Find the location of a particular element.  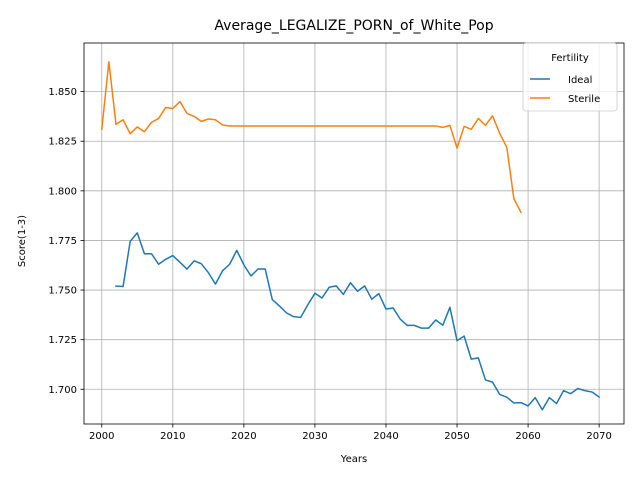

y-tick-label: 1.825 is located at coordinates (62, 142).